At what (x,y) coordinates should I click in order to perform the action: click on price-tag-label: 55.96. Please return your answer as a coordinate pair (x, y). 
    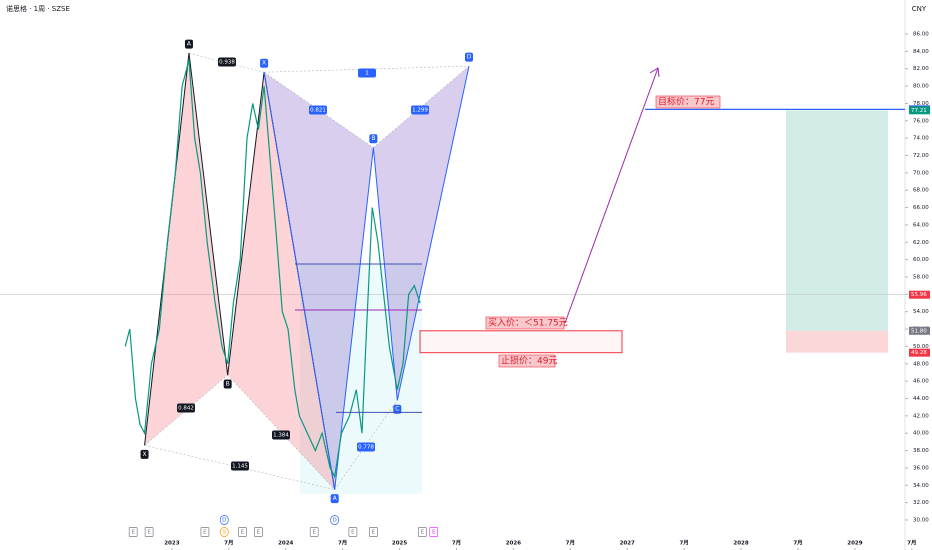
    Looking at the image, I should click on (919, 295).